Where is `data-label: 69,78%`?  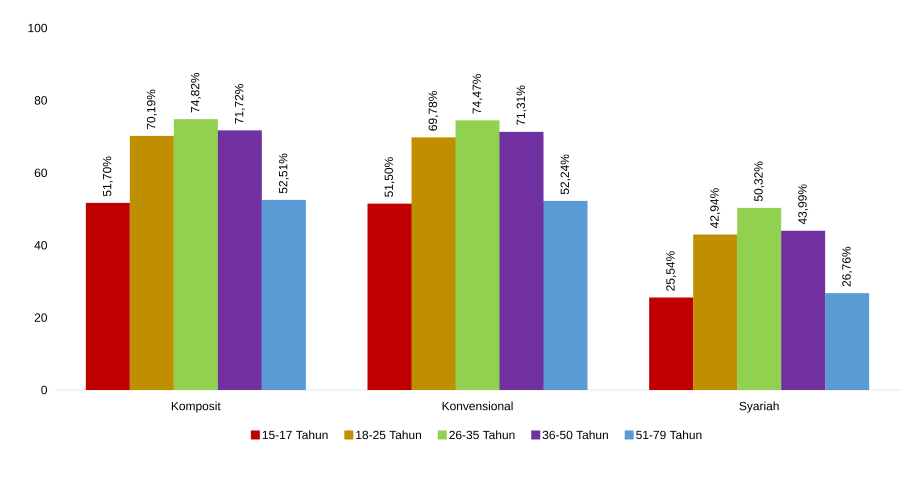 data-label: 69,78% is located at coordinates (433, 111).